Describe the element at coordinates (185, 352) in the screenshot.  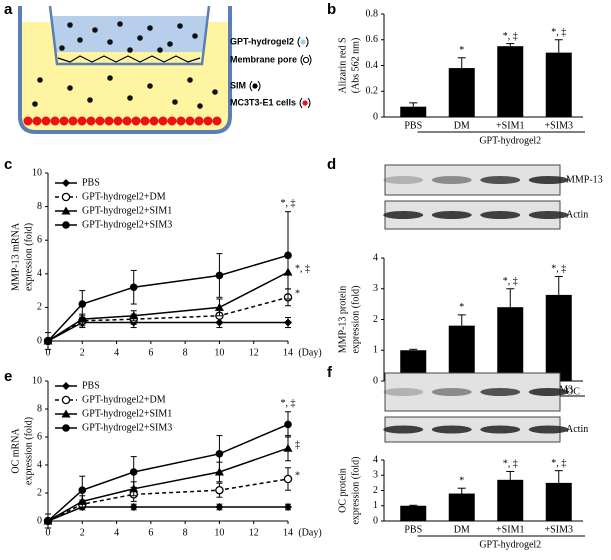
I see `x-tick-label: 8` at that location.